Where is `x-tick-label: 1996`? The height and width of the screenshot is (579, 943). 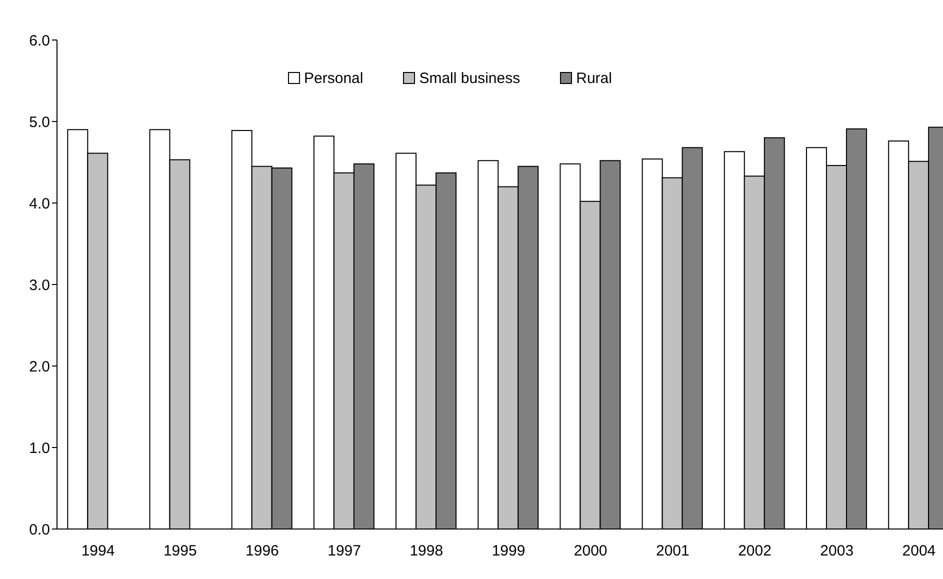 x-tick-label: 1996 is located at coordinates (262, 551).